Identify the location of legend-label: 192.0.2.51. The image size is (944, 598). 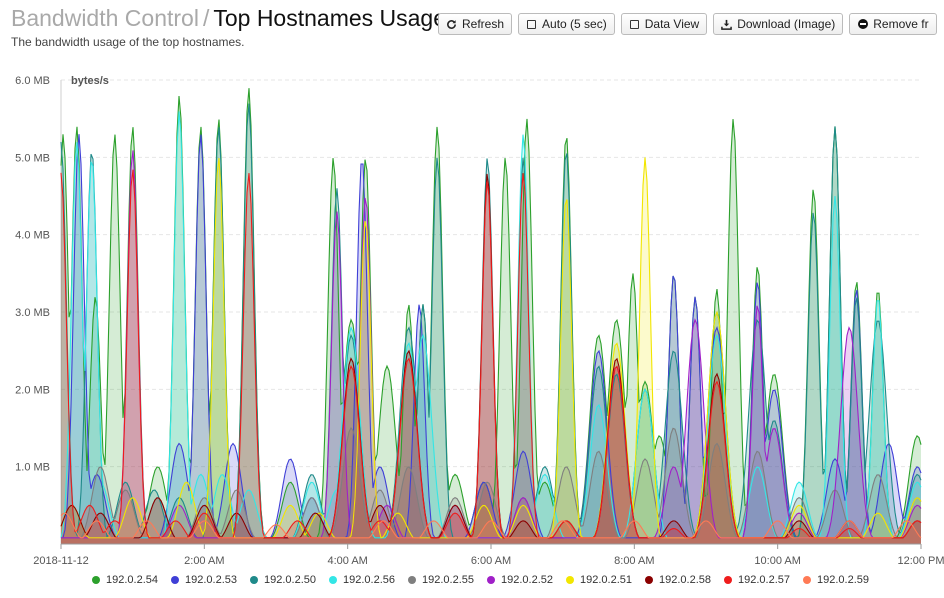
(606, 580).